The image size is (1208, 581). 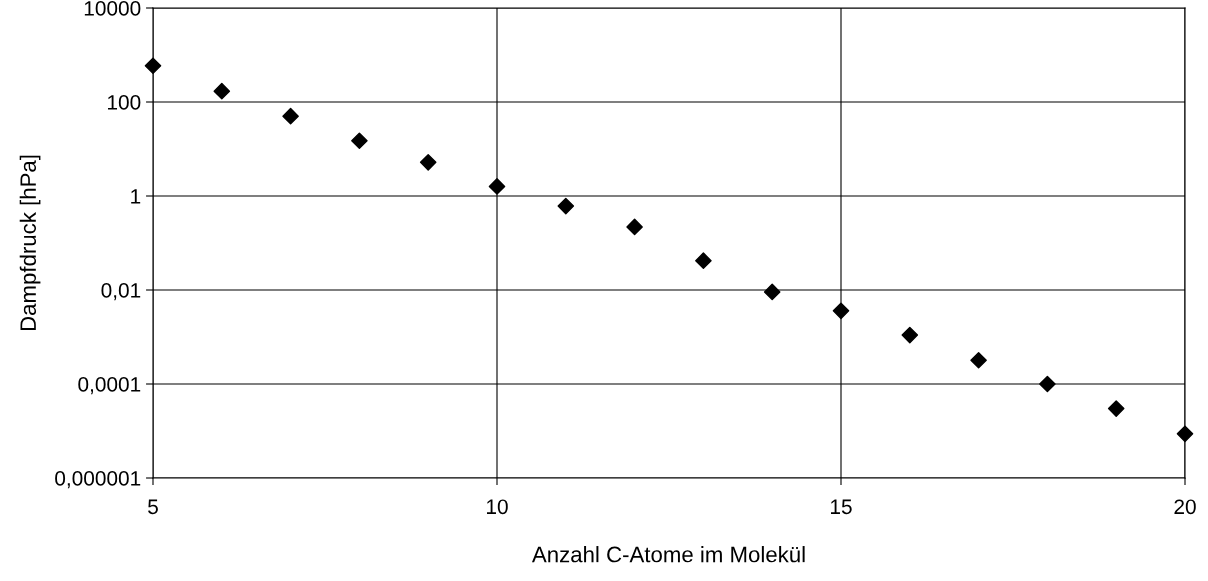 I want to click on y-tick-label: 0,000001, so click(x=98, y=480).